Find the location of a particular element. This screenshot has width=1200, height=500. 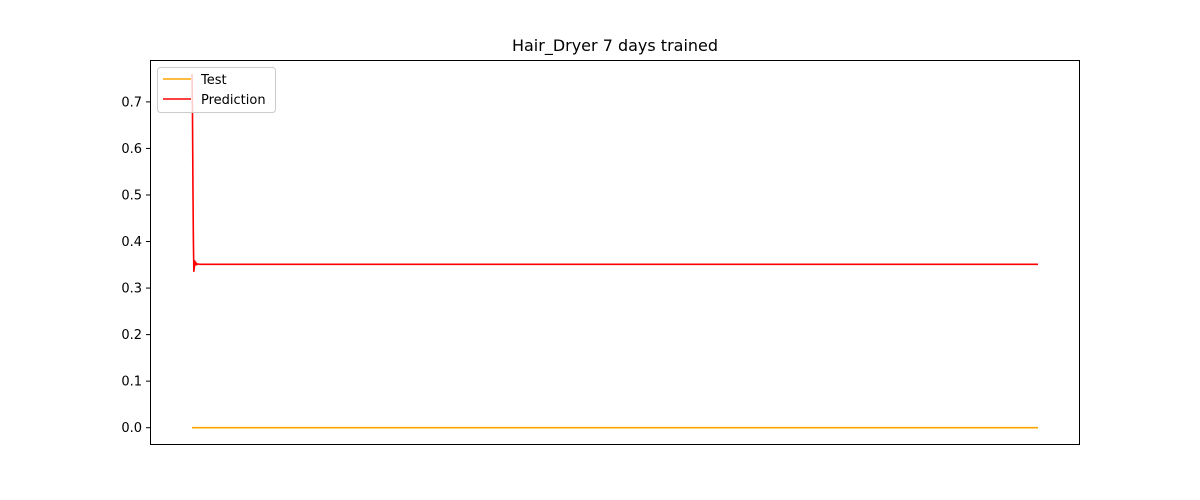

legend: Test Prediction is located at coordinates (216, 90).